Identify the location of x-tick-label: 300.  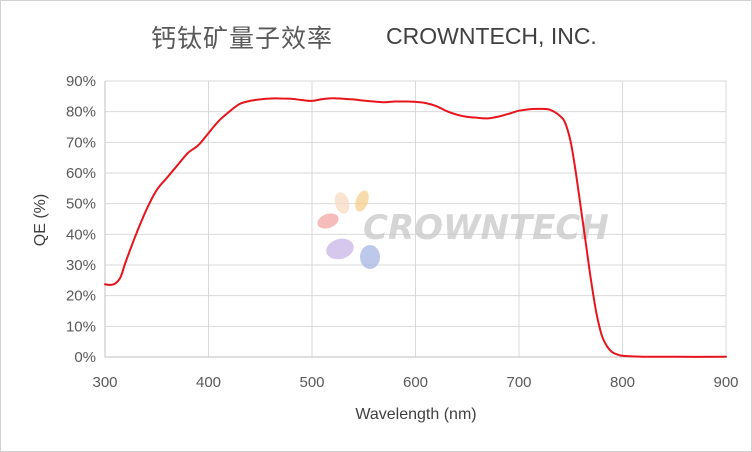
(104, 382).